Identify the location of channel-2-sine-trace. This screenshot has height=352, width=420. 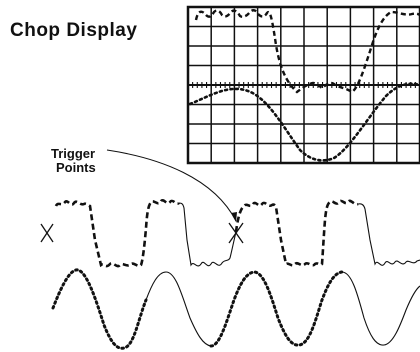
(304, 122).